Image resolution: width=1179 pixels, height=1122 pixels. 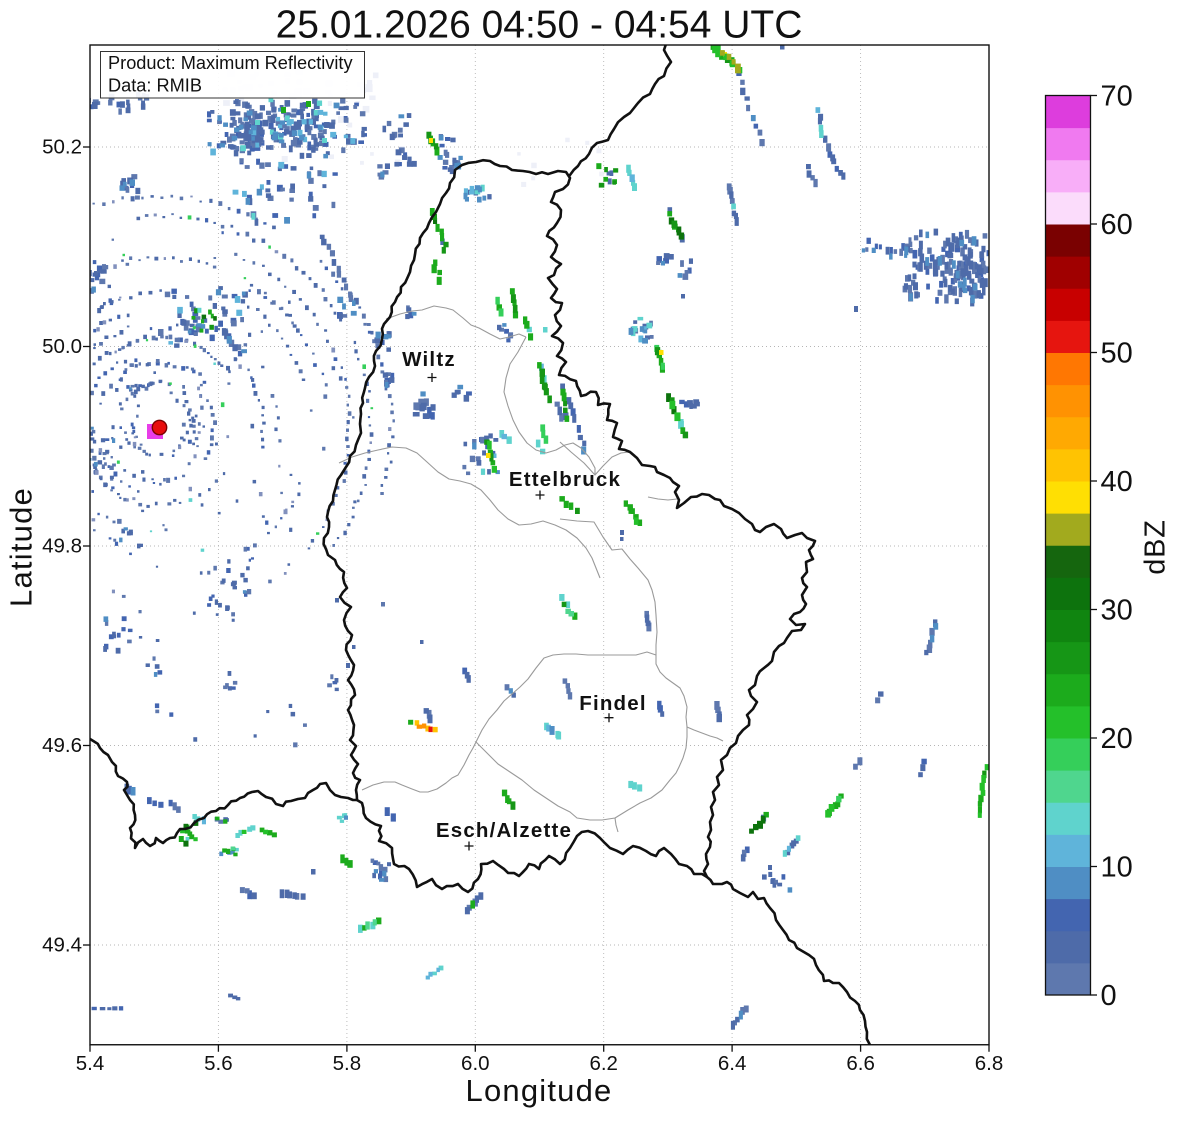 I want to click on svg-text: Longitude, so click(x=539, y=1090).